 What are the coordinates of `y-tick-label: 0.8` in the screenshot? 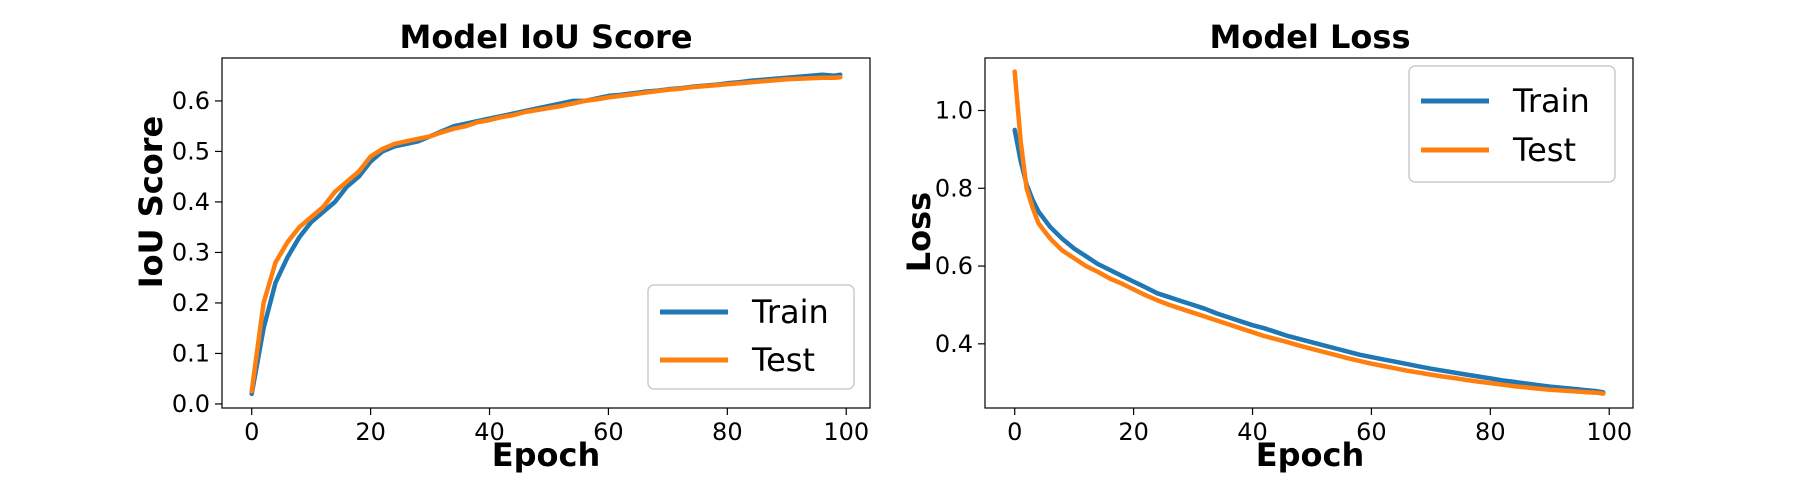 It's located at (954, 188).